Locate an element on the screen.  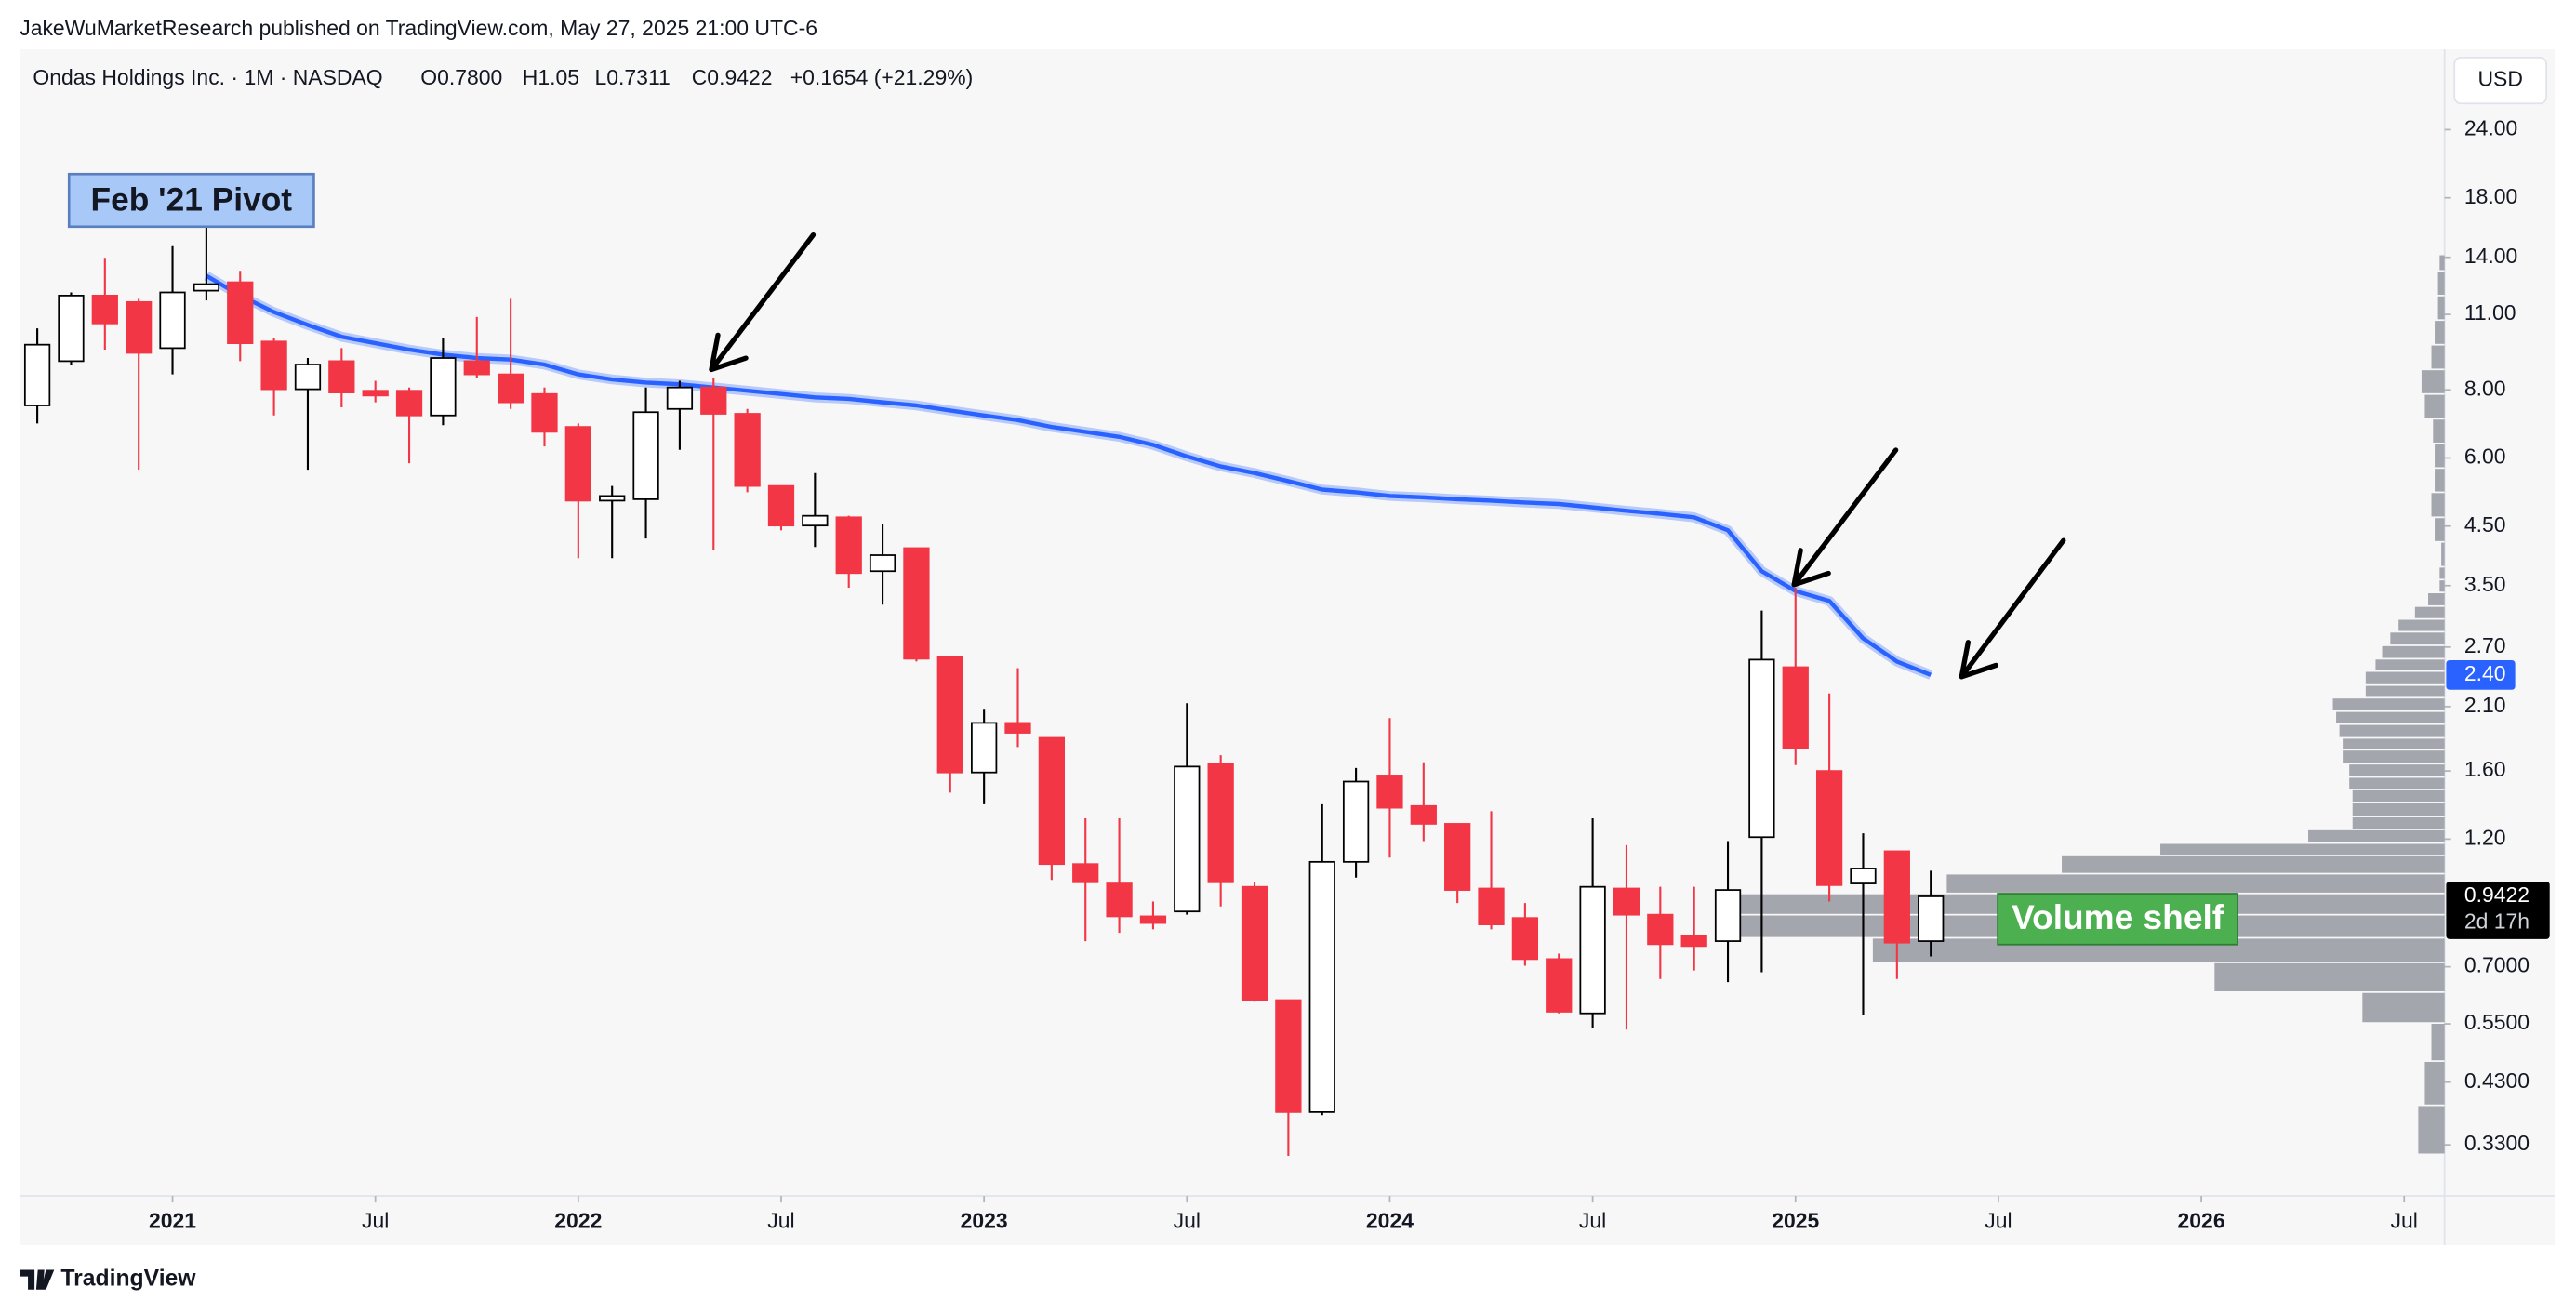
open-label: O0.7800 is located at coordinates (461, 77).